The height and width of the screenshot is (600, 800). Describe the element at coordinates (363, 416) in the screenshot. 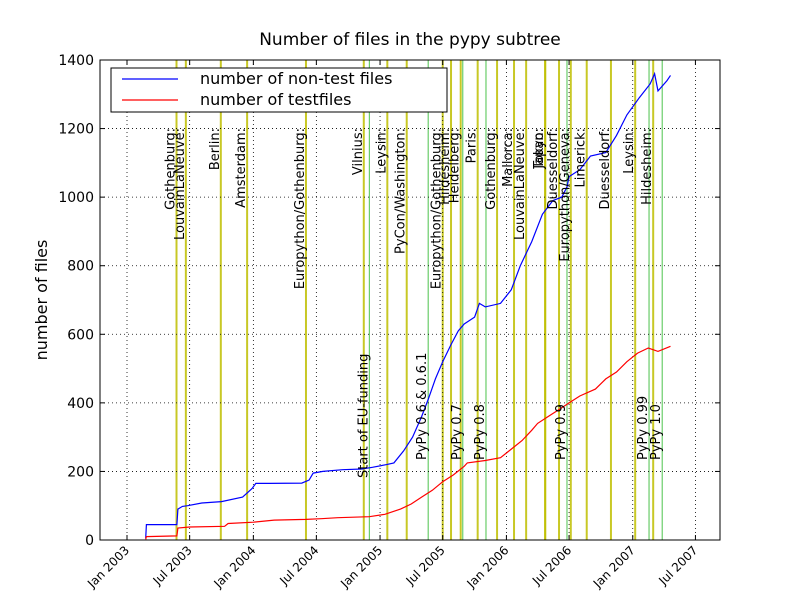

I see `release-label: Start of EU-funding` at that location.